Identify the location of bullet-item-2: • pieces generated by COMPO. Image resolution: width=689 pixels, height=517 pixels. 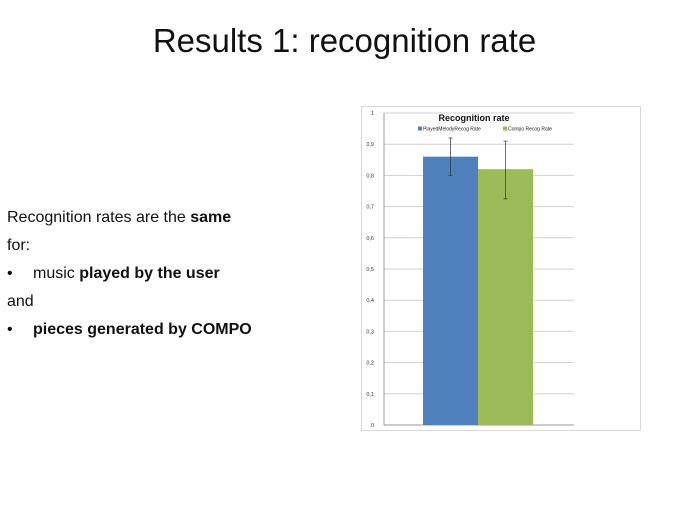
(172, 330).